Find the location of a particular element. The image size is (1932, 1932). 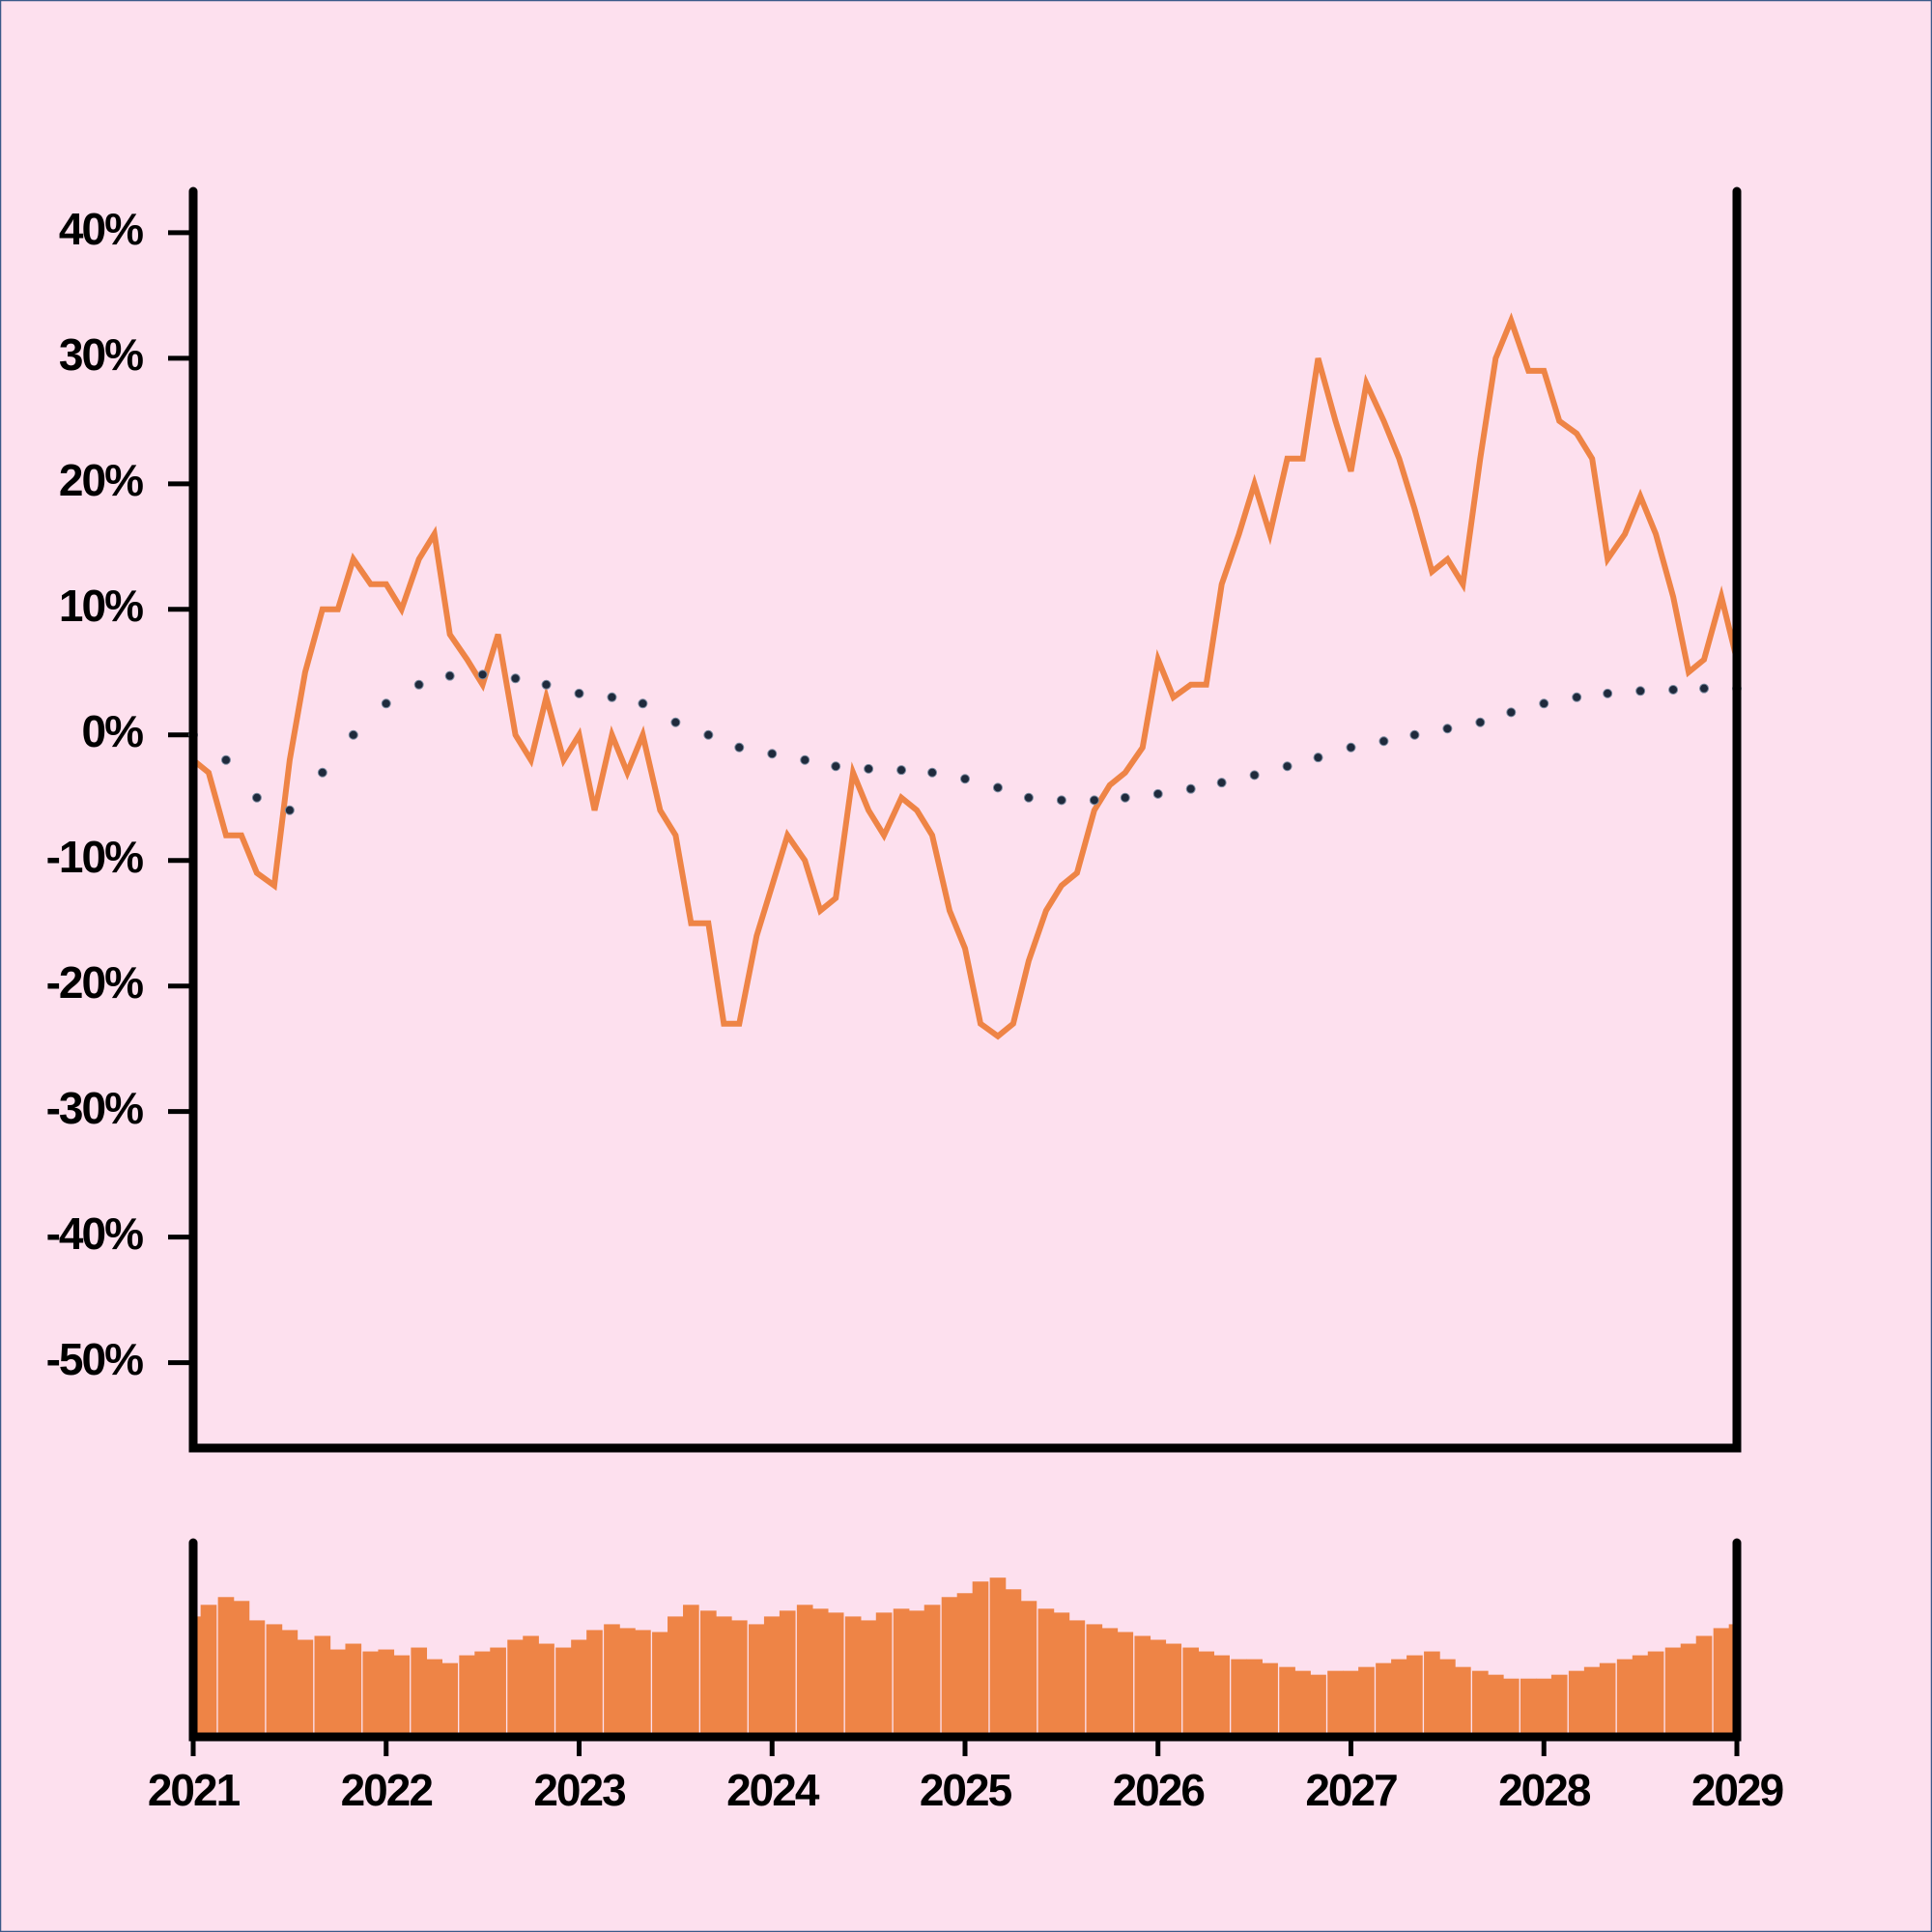

x-tick-label: 2026 is located at coordinates (1159, 1790).